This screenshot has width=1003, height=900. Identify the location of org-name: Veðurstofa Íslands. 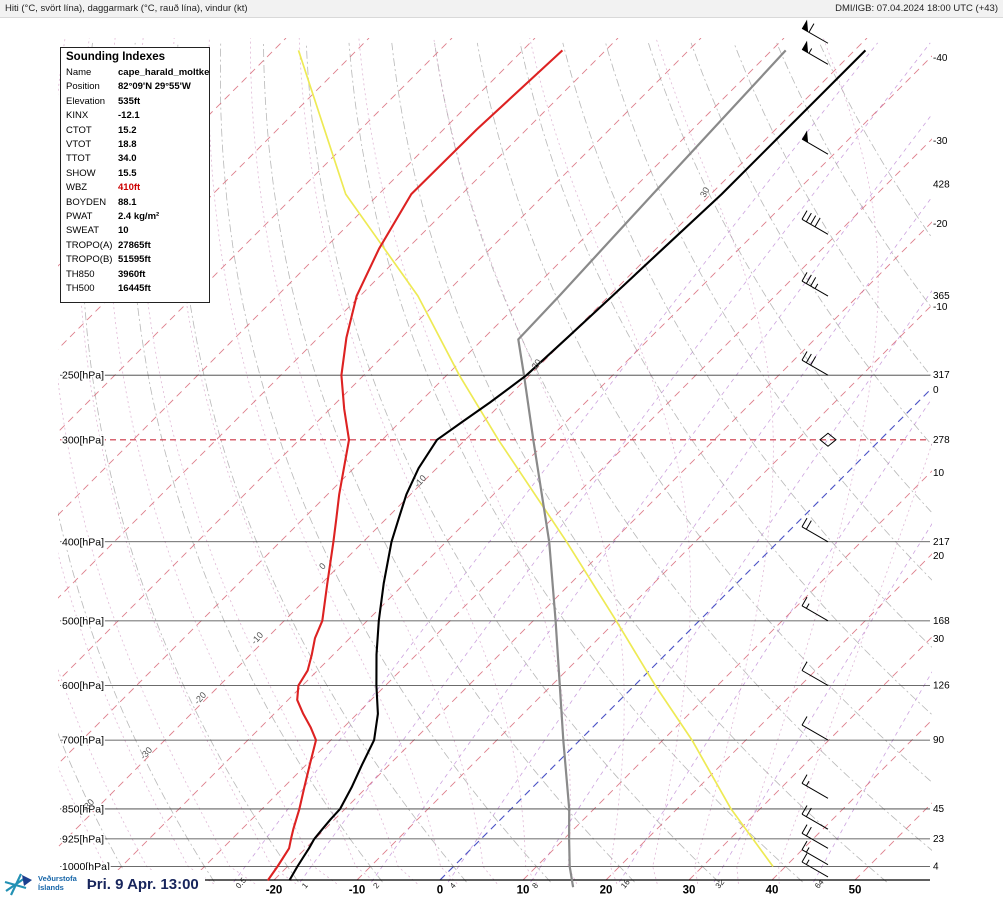
(57, 883).